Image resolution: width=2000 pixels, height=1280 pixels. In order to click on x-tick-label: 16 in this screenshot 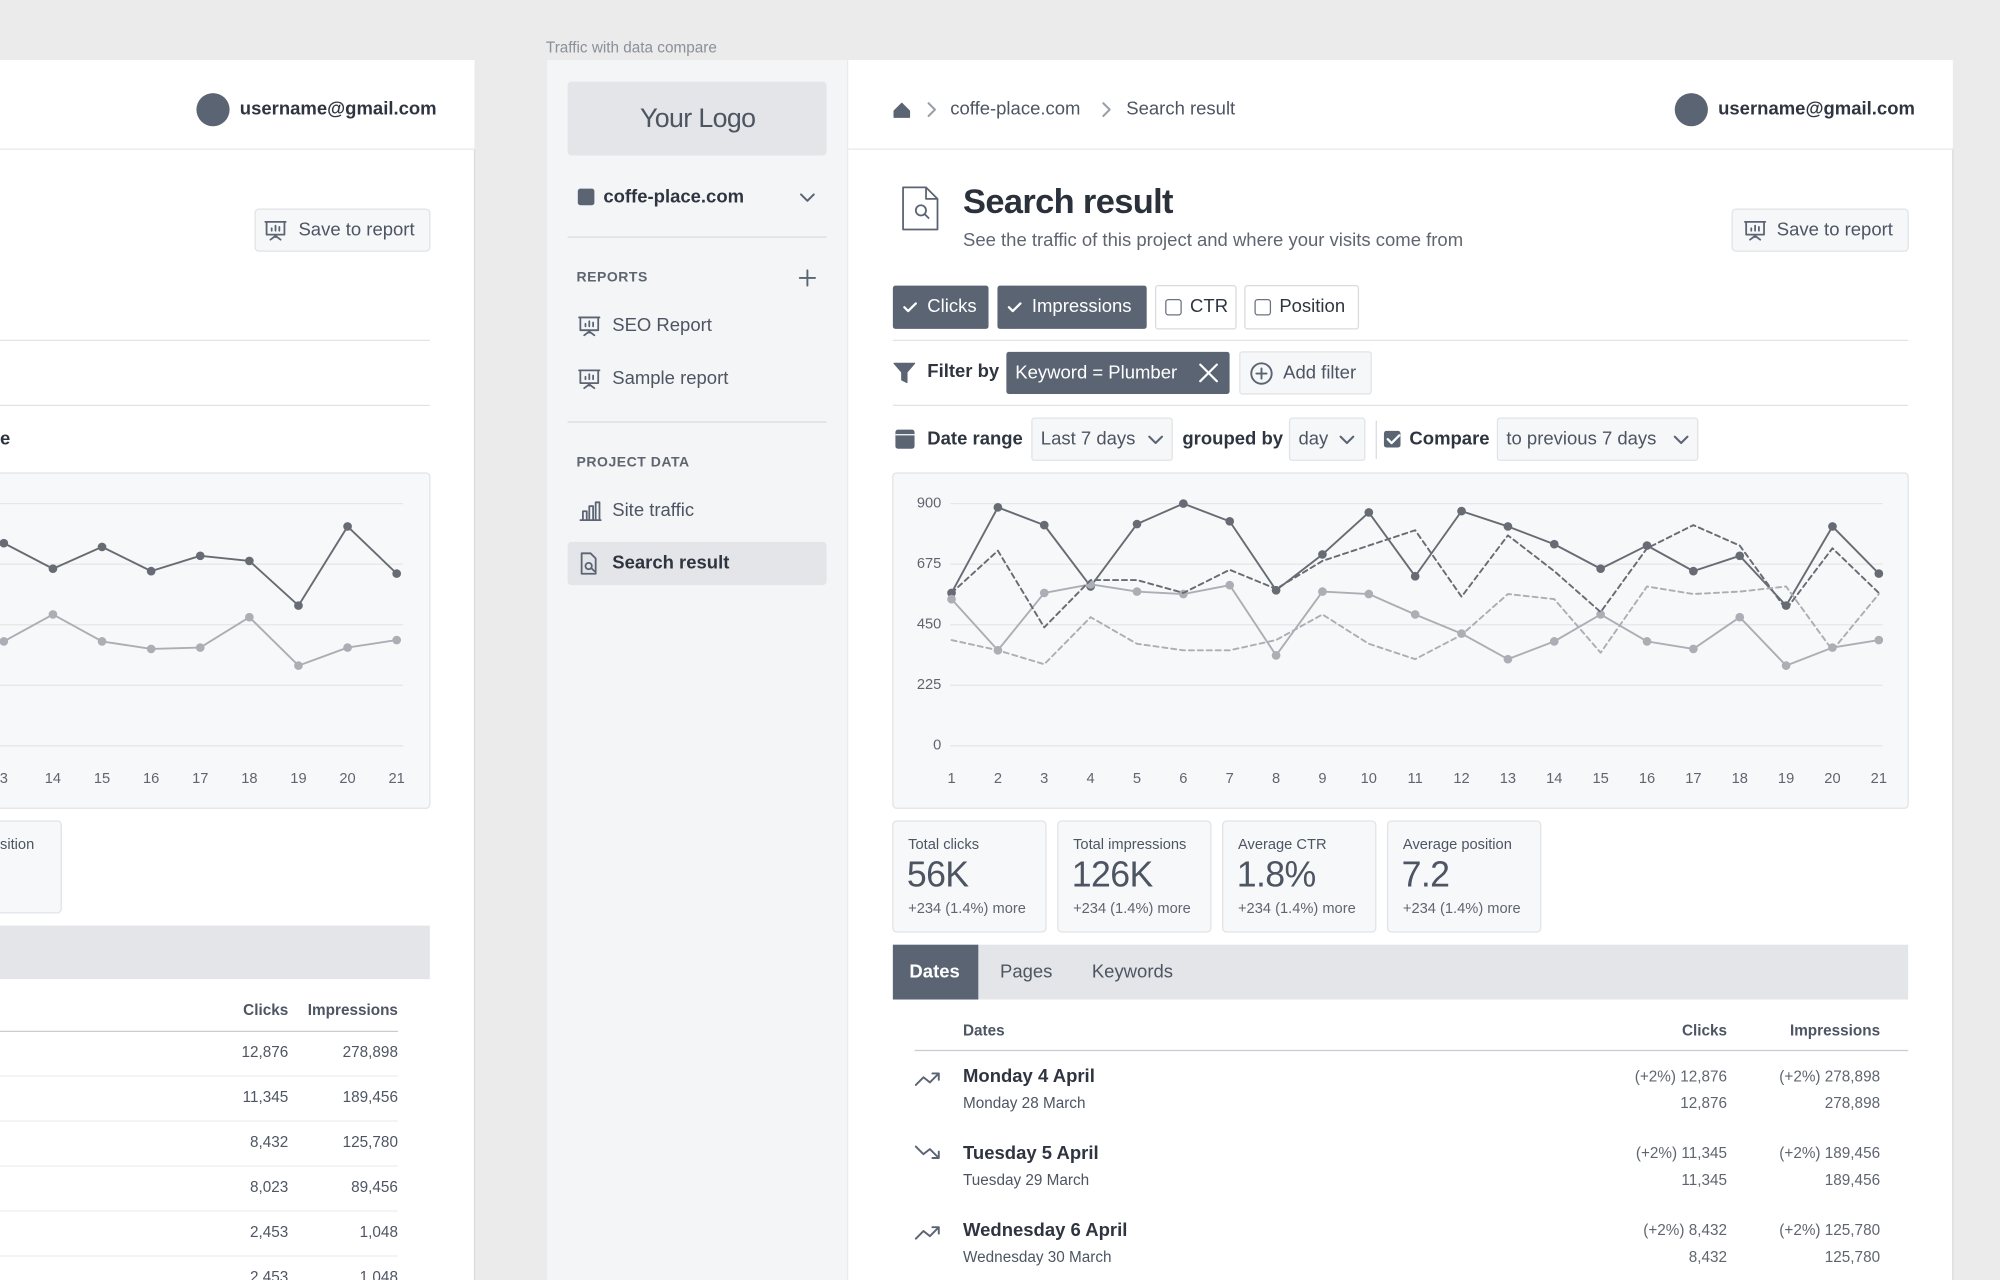, I will do `click(151, 779)`.